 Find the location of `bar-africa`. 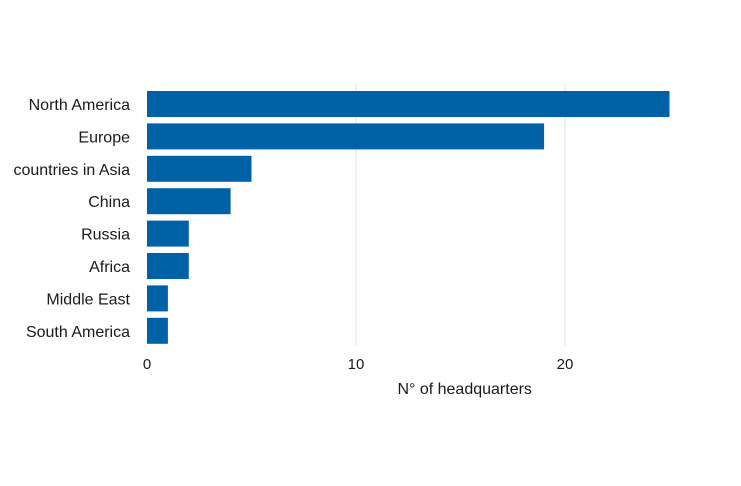

bar-africa is located at coordinates (168, 266).